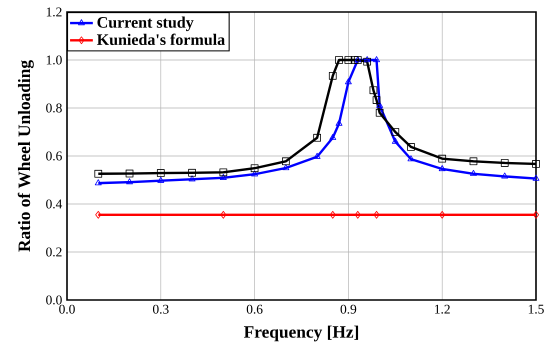 This screenshot has height=344, width=550. What do you see at coordinates (160, 40) in the screenshot?
I see `legend-label: Kunieda's formula` at bounding box center [160, 40].